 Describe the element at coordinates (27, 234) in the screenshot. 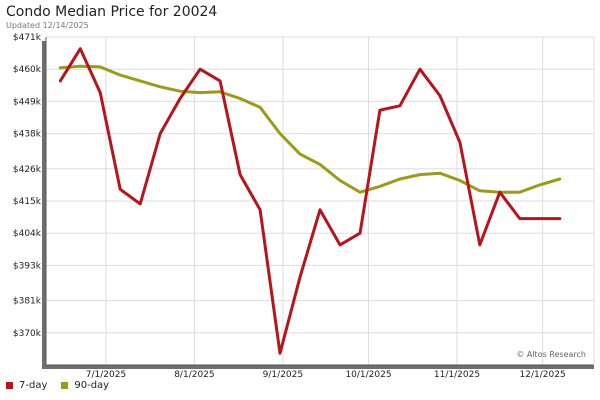

I see `y-tick-label-3: $404k` at that location.